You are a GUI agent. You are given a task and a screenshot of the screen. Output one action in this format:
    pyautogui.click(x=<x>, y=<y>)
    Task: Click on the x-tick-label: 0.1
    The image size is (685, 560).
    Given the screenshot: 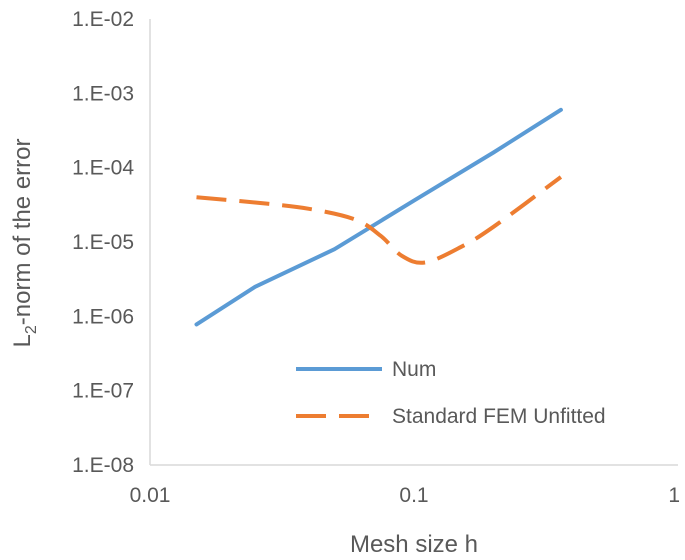 What is the action you would take?
    pyautogui.click(x=413, y=495)
    